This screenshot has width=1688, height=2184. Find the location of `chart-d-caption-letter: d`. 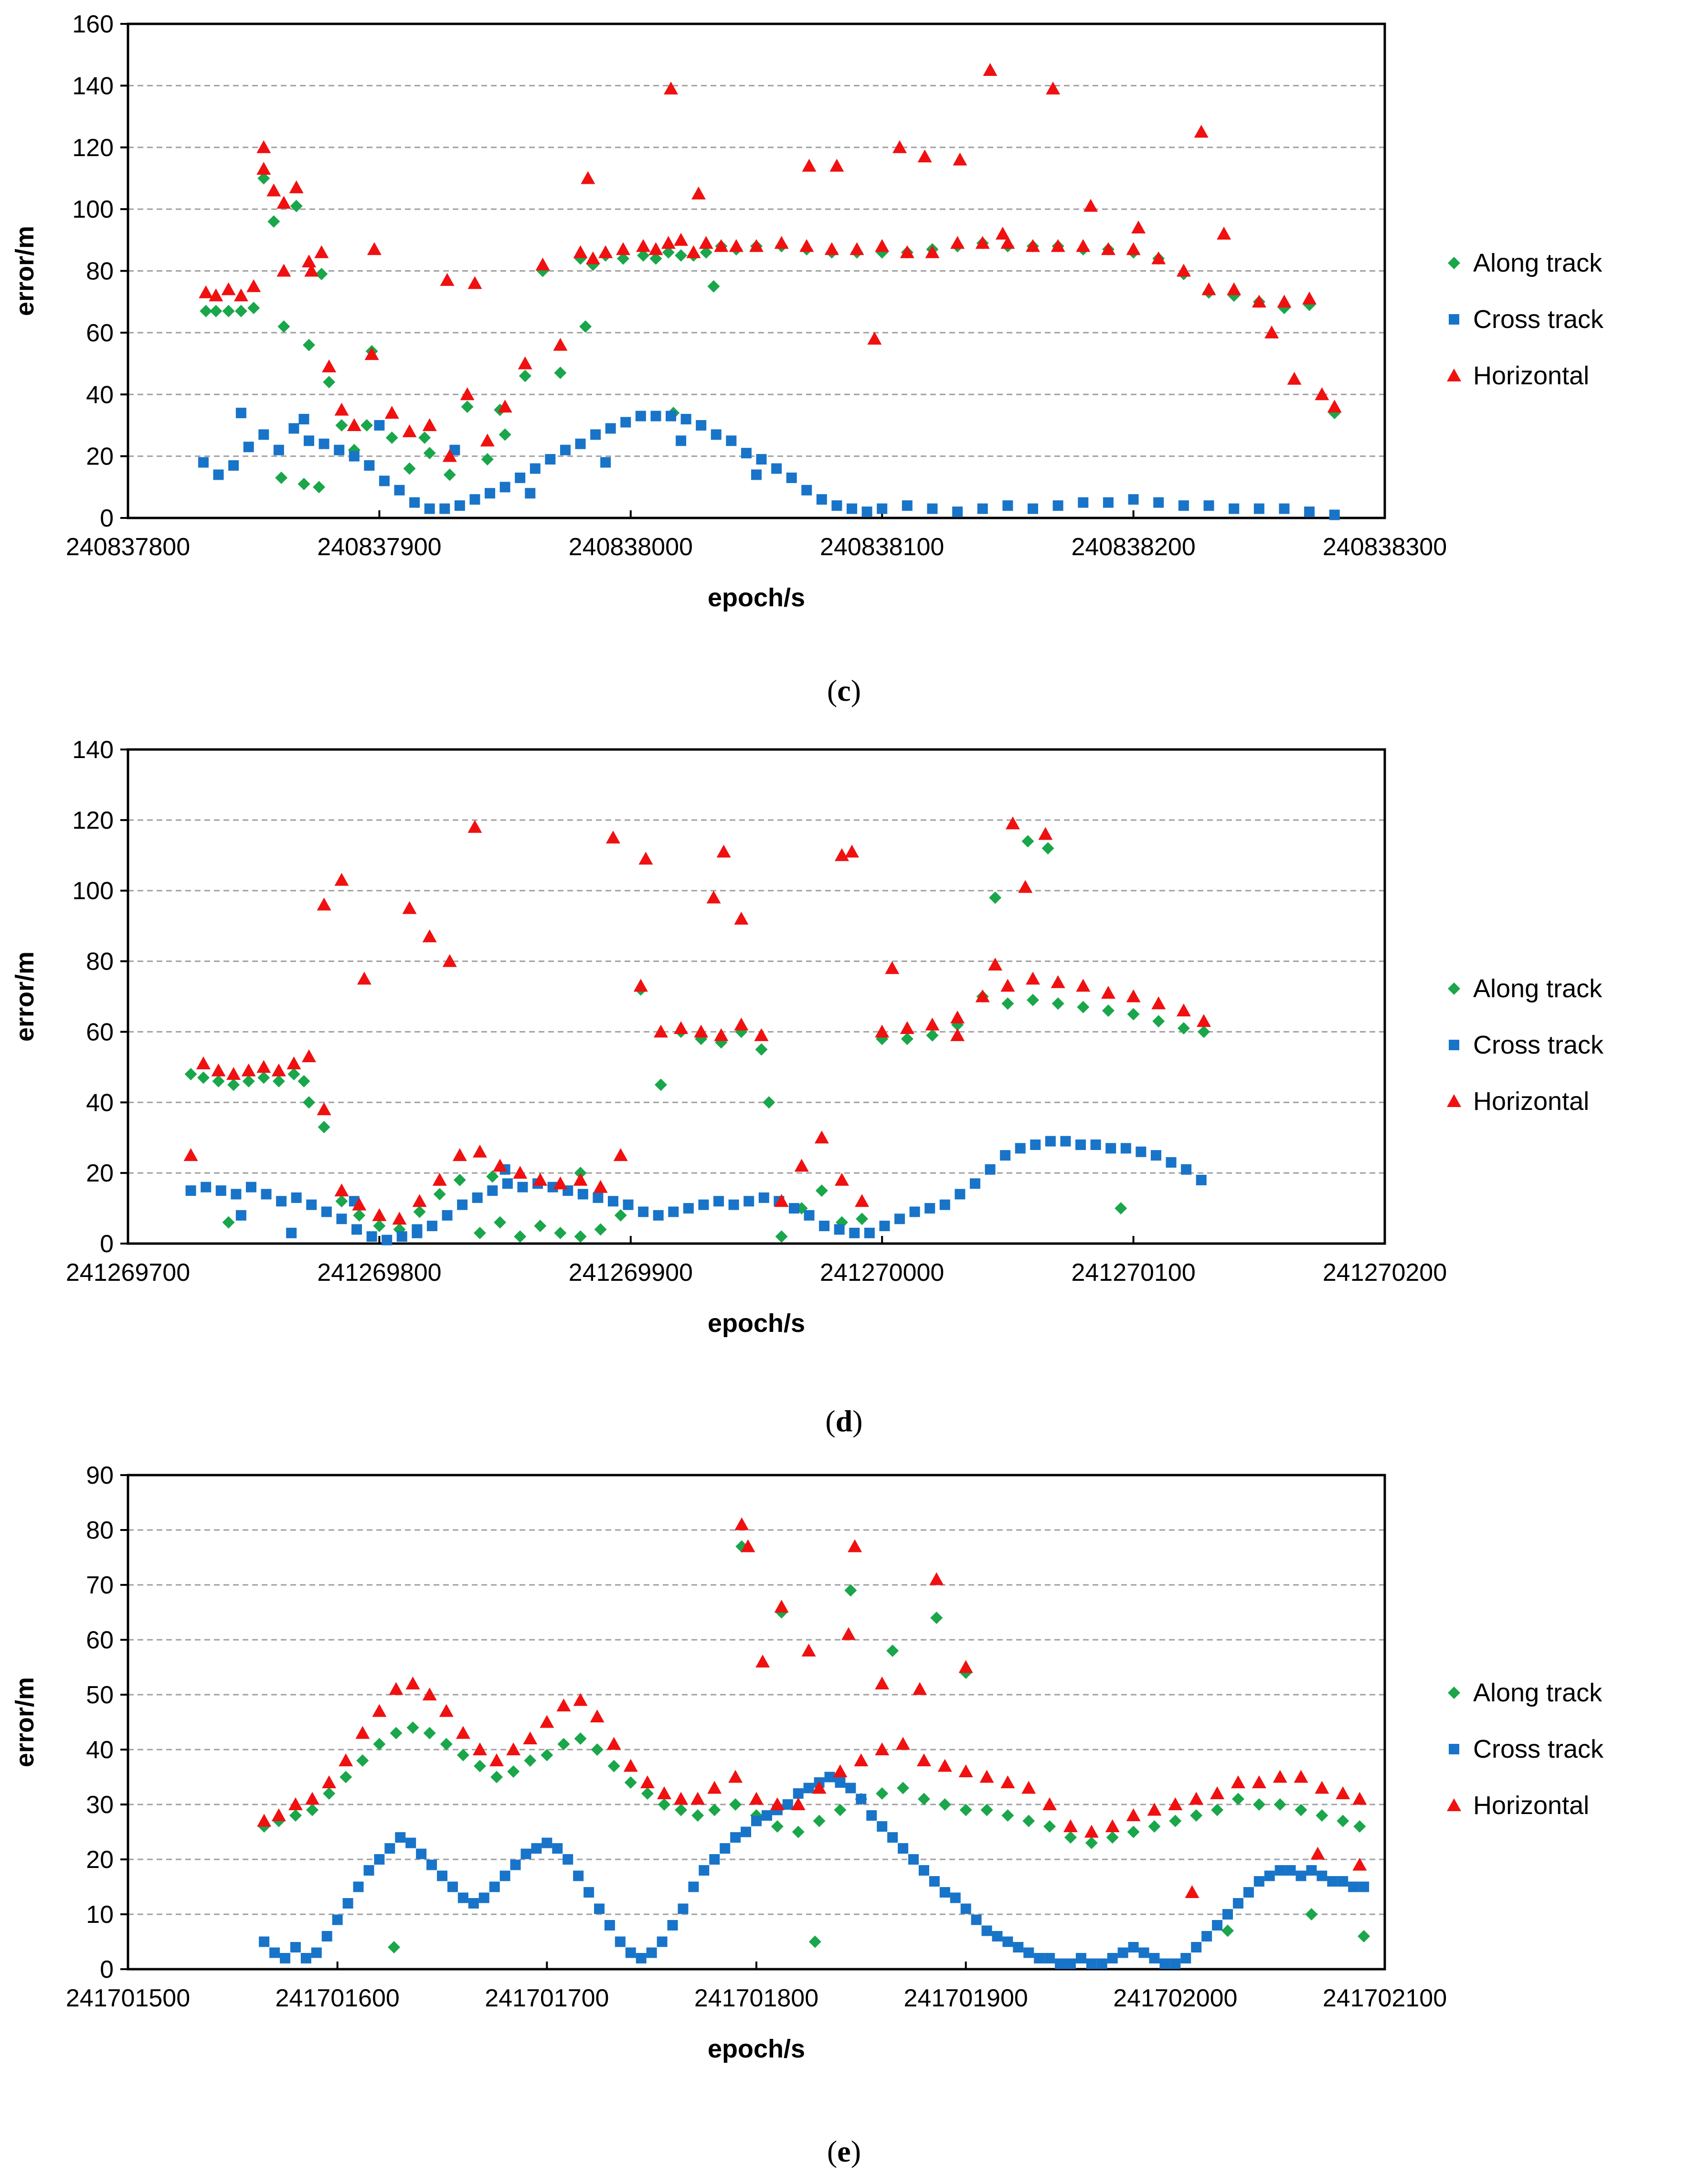

chart-d-caption-letter: d is located at coordinates (844, 1421).